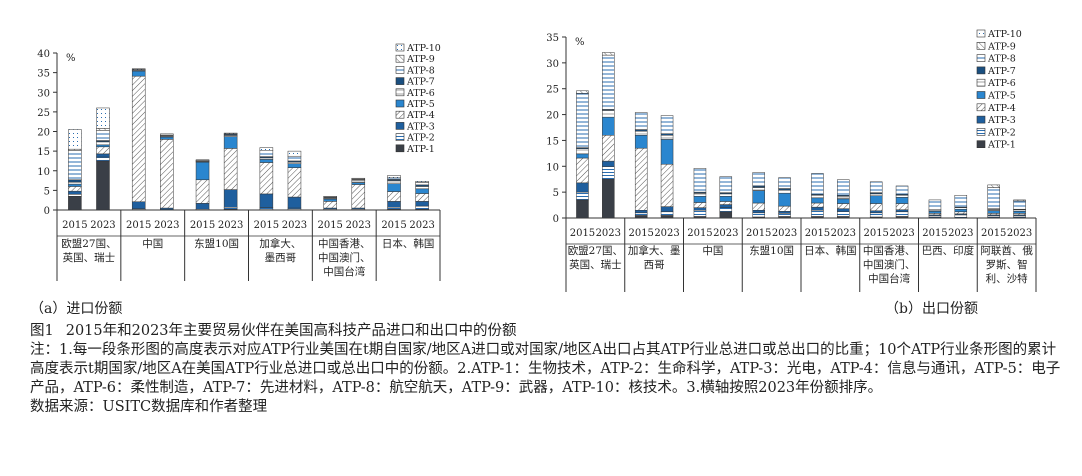 Image resolution: width=1082 pixels, height=476 pixels. Describe the element at coordinates (552, 38) in the screenshot. I see `y-tick-label: 35` at that location.